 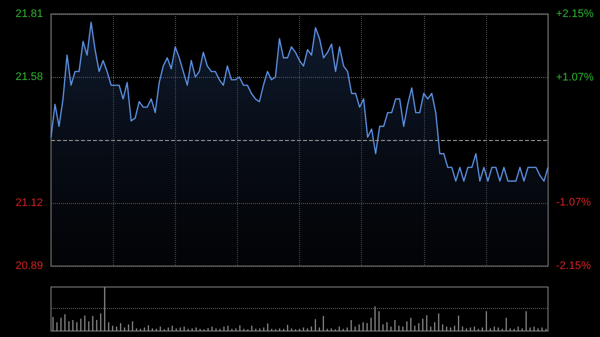 What do you see at coordinates (574, 202) in the screenshot?
I see `y2-tick-label: -1.07%` at bounding box center [574, 202].